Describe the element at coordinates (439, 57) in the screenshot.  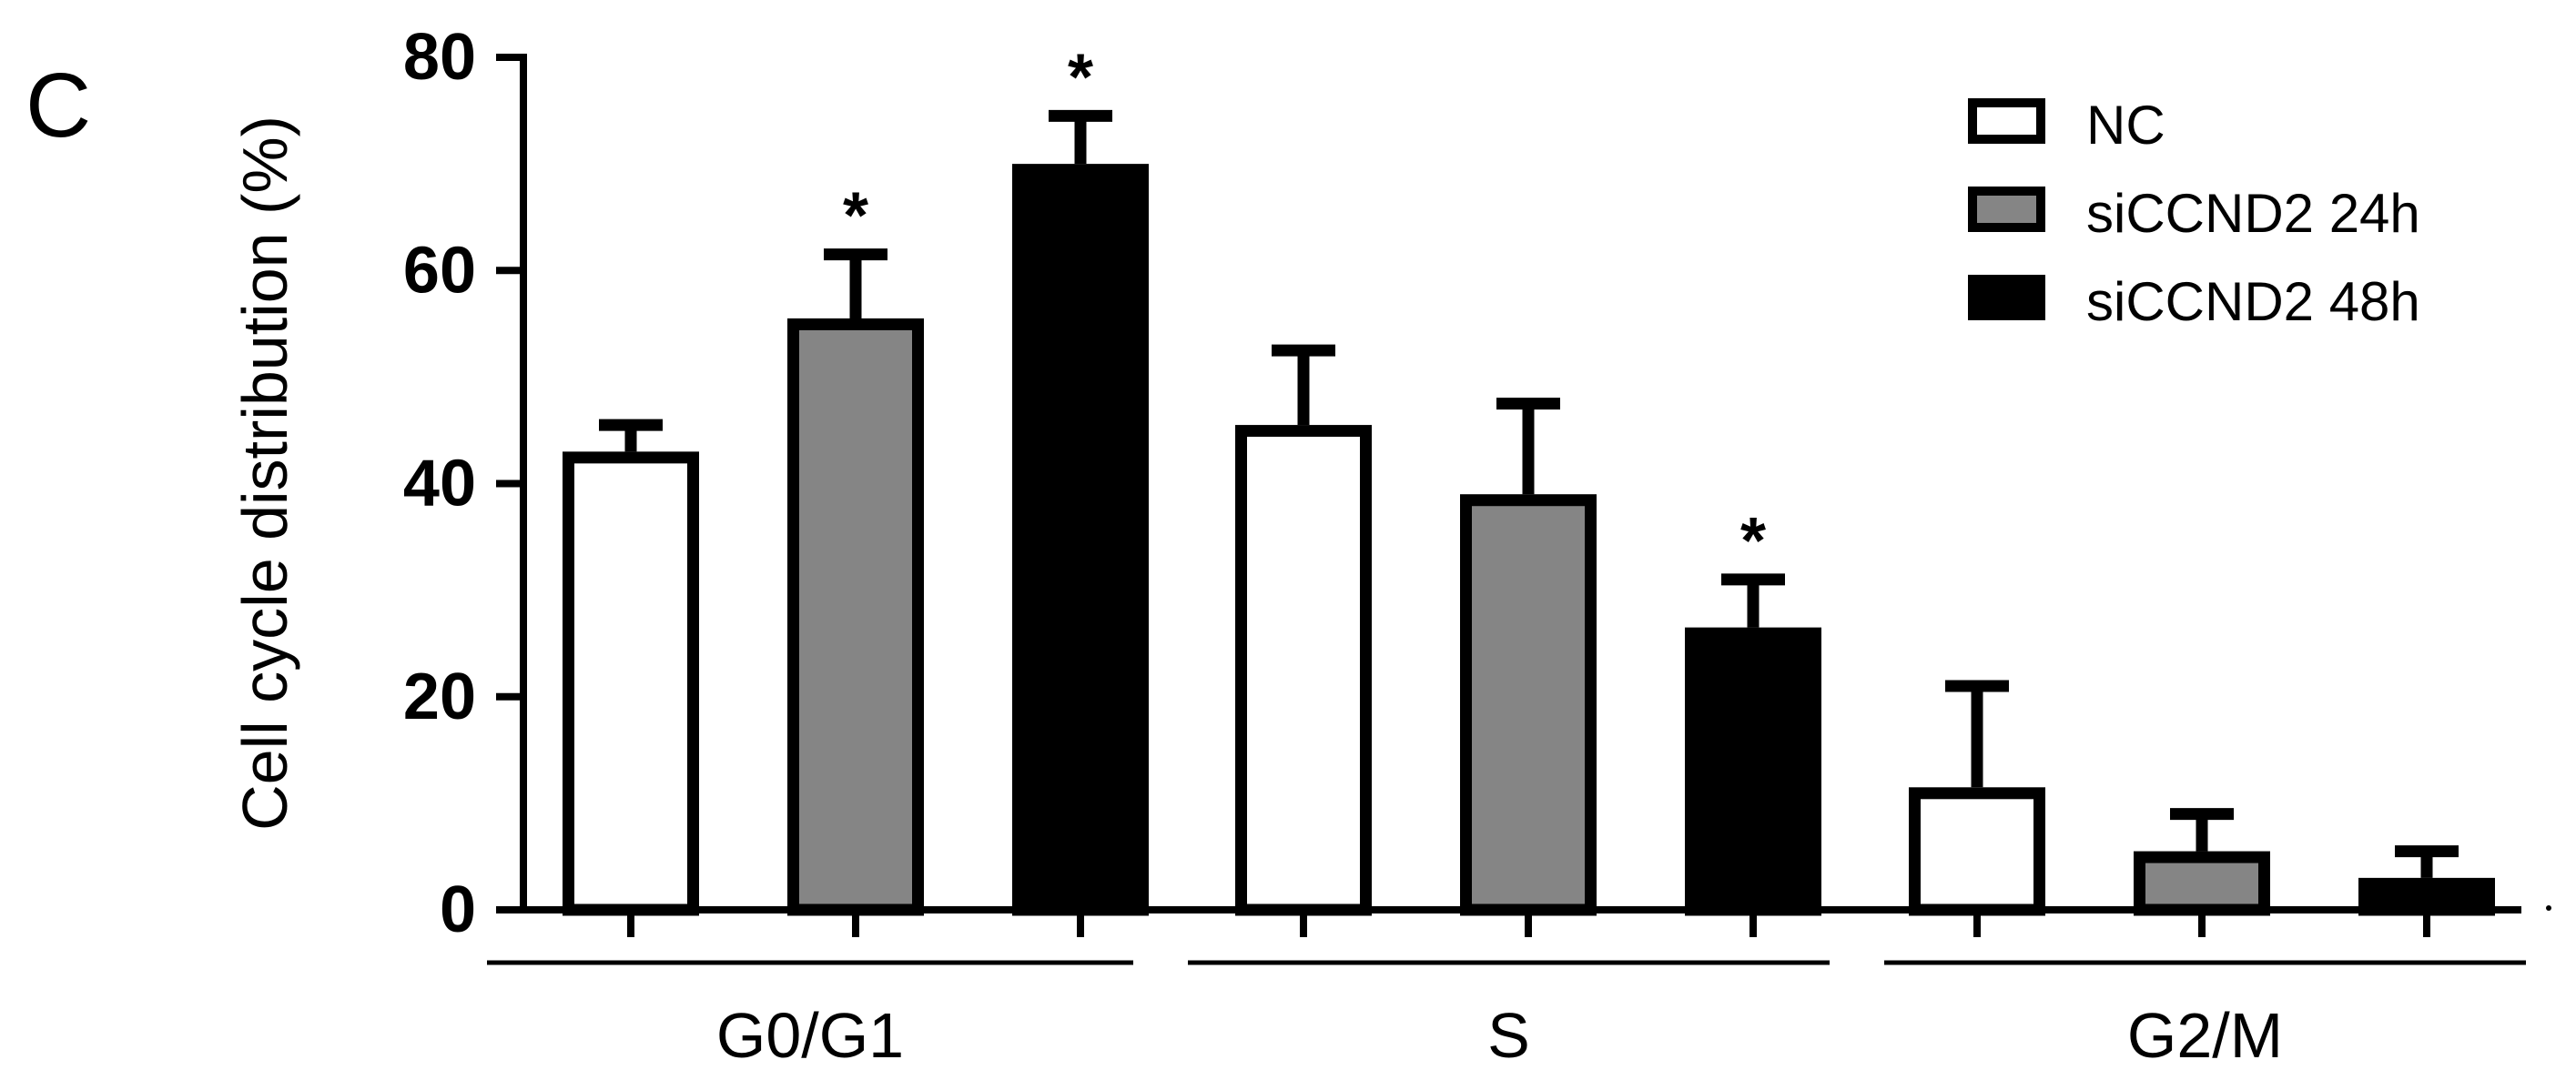
I see `y-tick-label: 80` at that location.